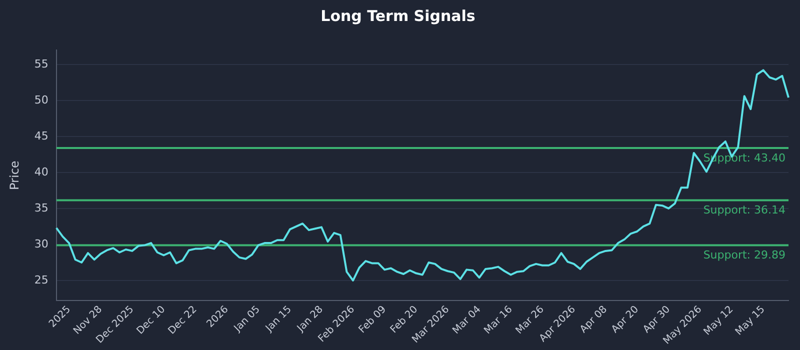 The image size is (800, 350). I want to click on y-tick-label: 40, so click(41, 171).